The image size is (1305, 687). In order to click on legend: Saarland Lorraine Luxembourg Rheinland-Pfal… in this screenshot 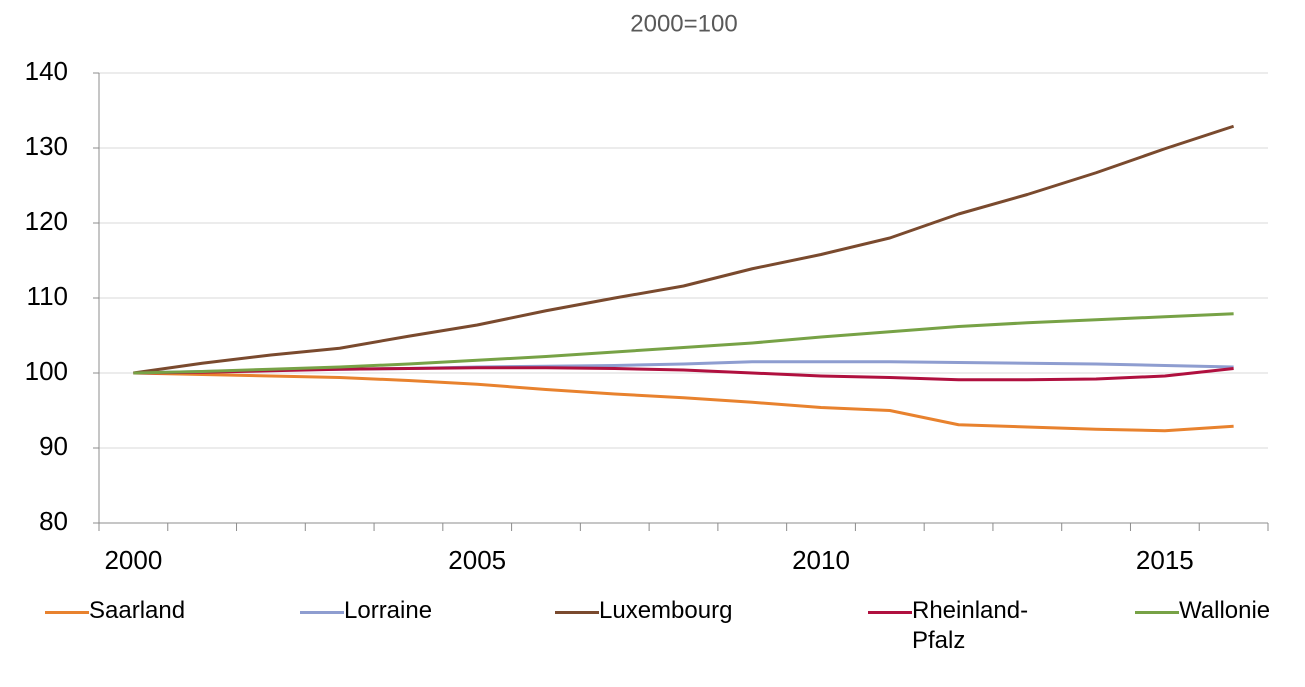, I will do `click(652, 641)`.